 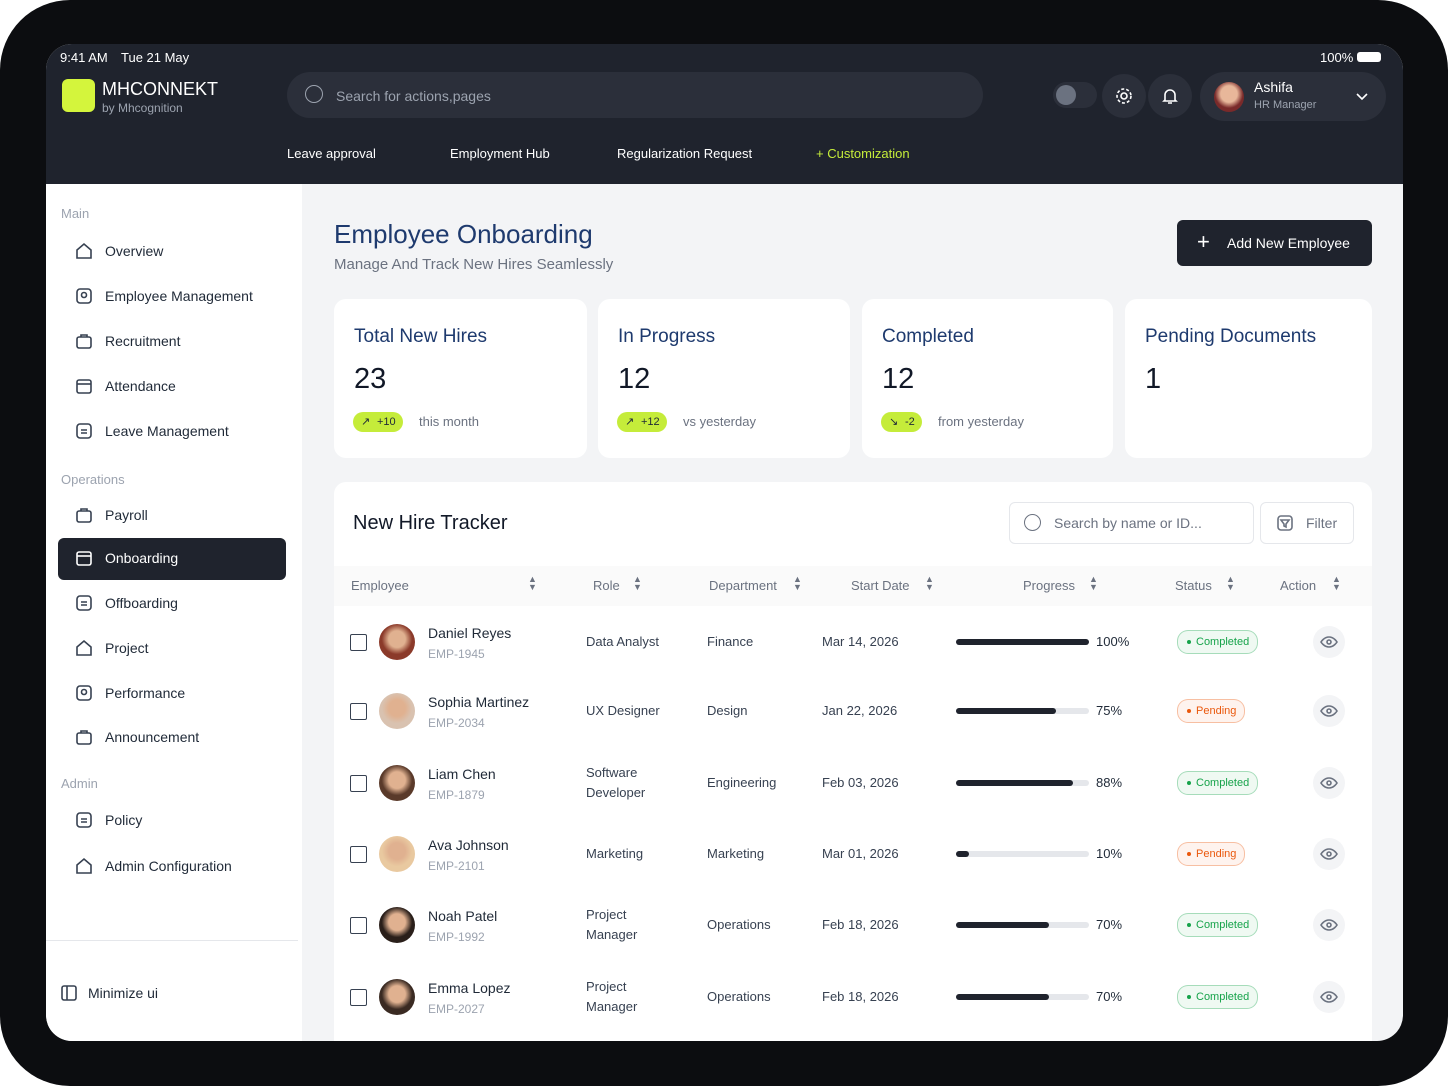 What do you see at coordinates (1193, 585) in the screenshot?
I see `column-header: Status` at bounding box center [1193, 585].